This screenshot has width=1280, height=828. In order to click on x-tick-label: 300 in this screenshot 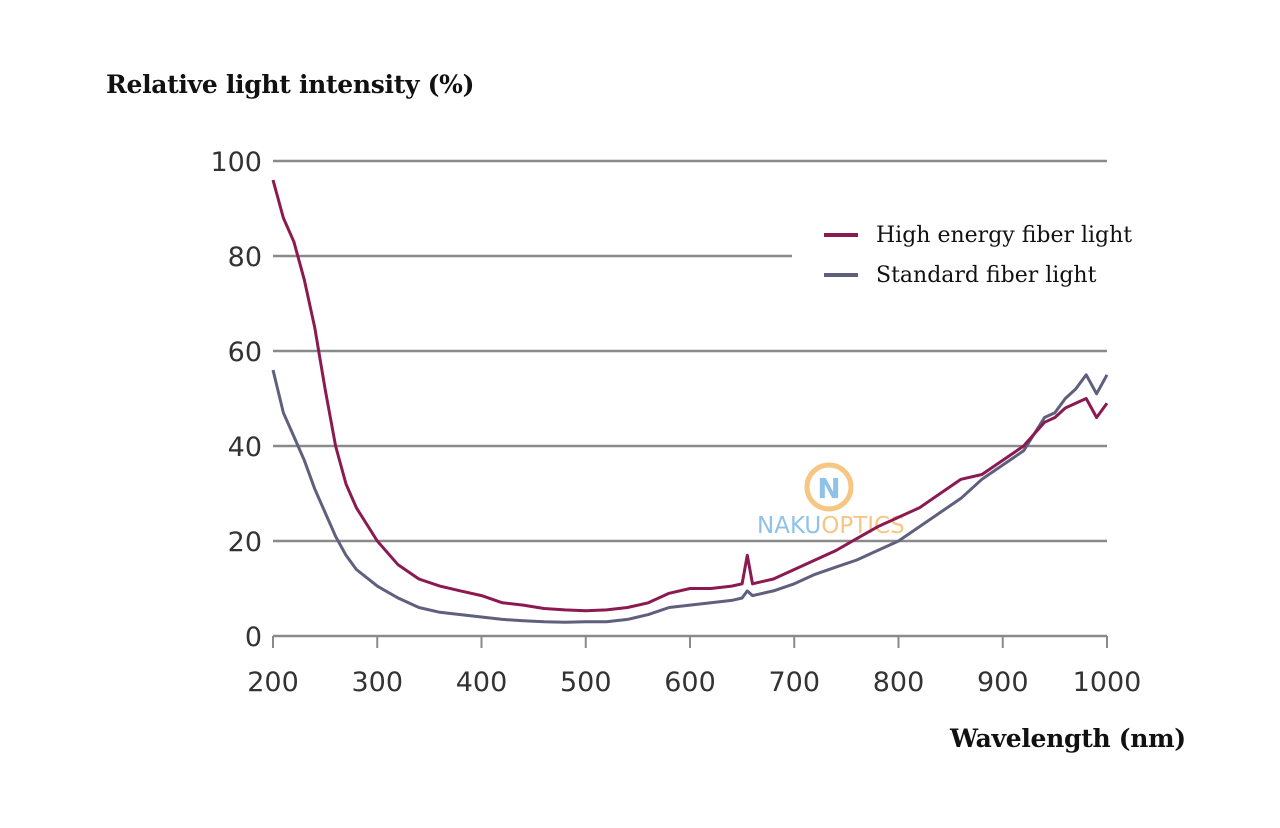, I will do `click(377, 682)`.